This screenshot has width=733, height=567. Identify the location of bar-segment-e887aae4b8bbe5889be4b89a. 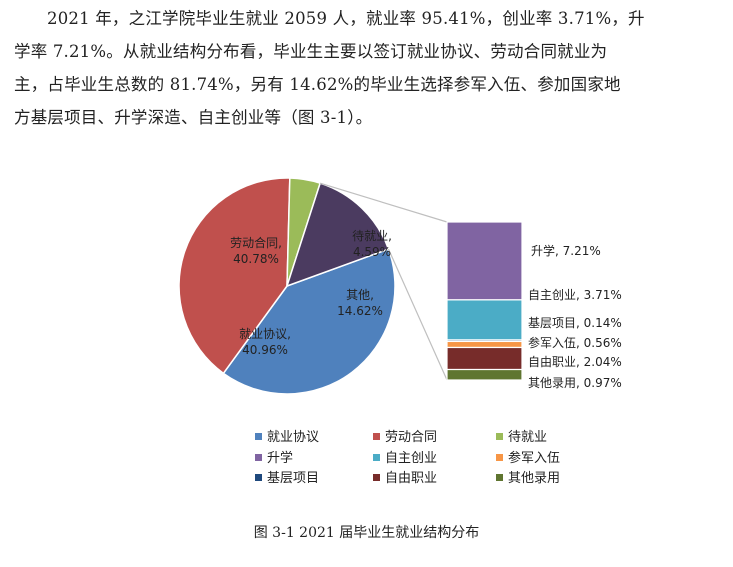
(484, 320).